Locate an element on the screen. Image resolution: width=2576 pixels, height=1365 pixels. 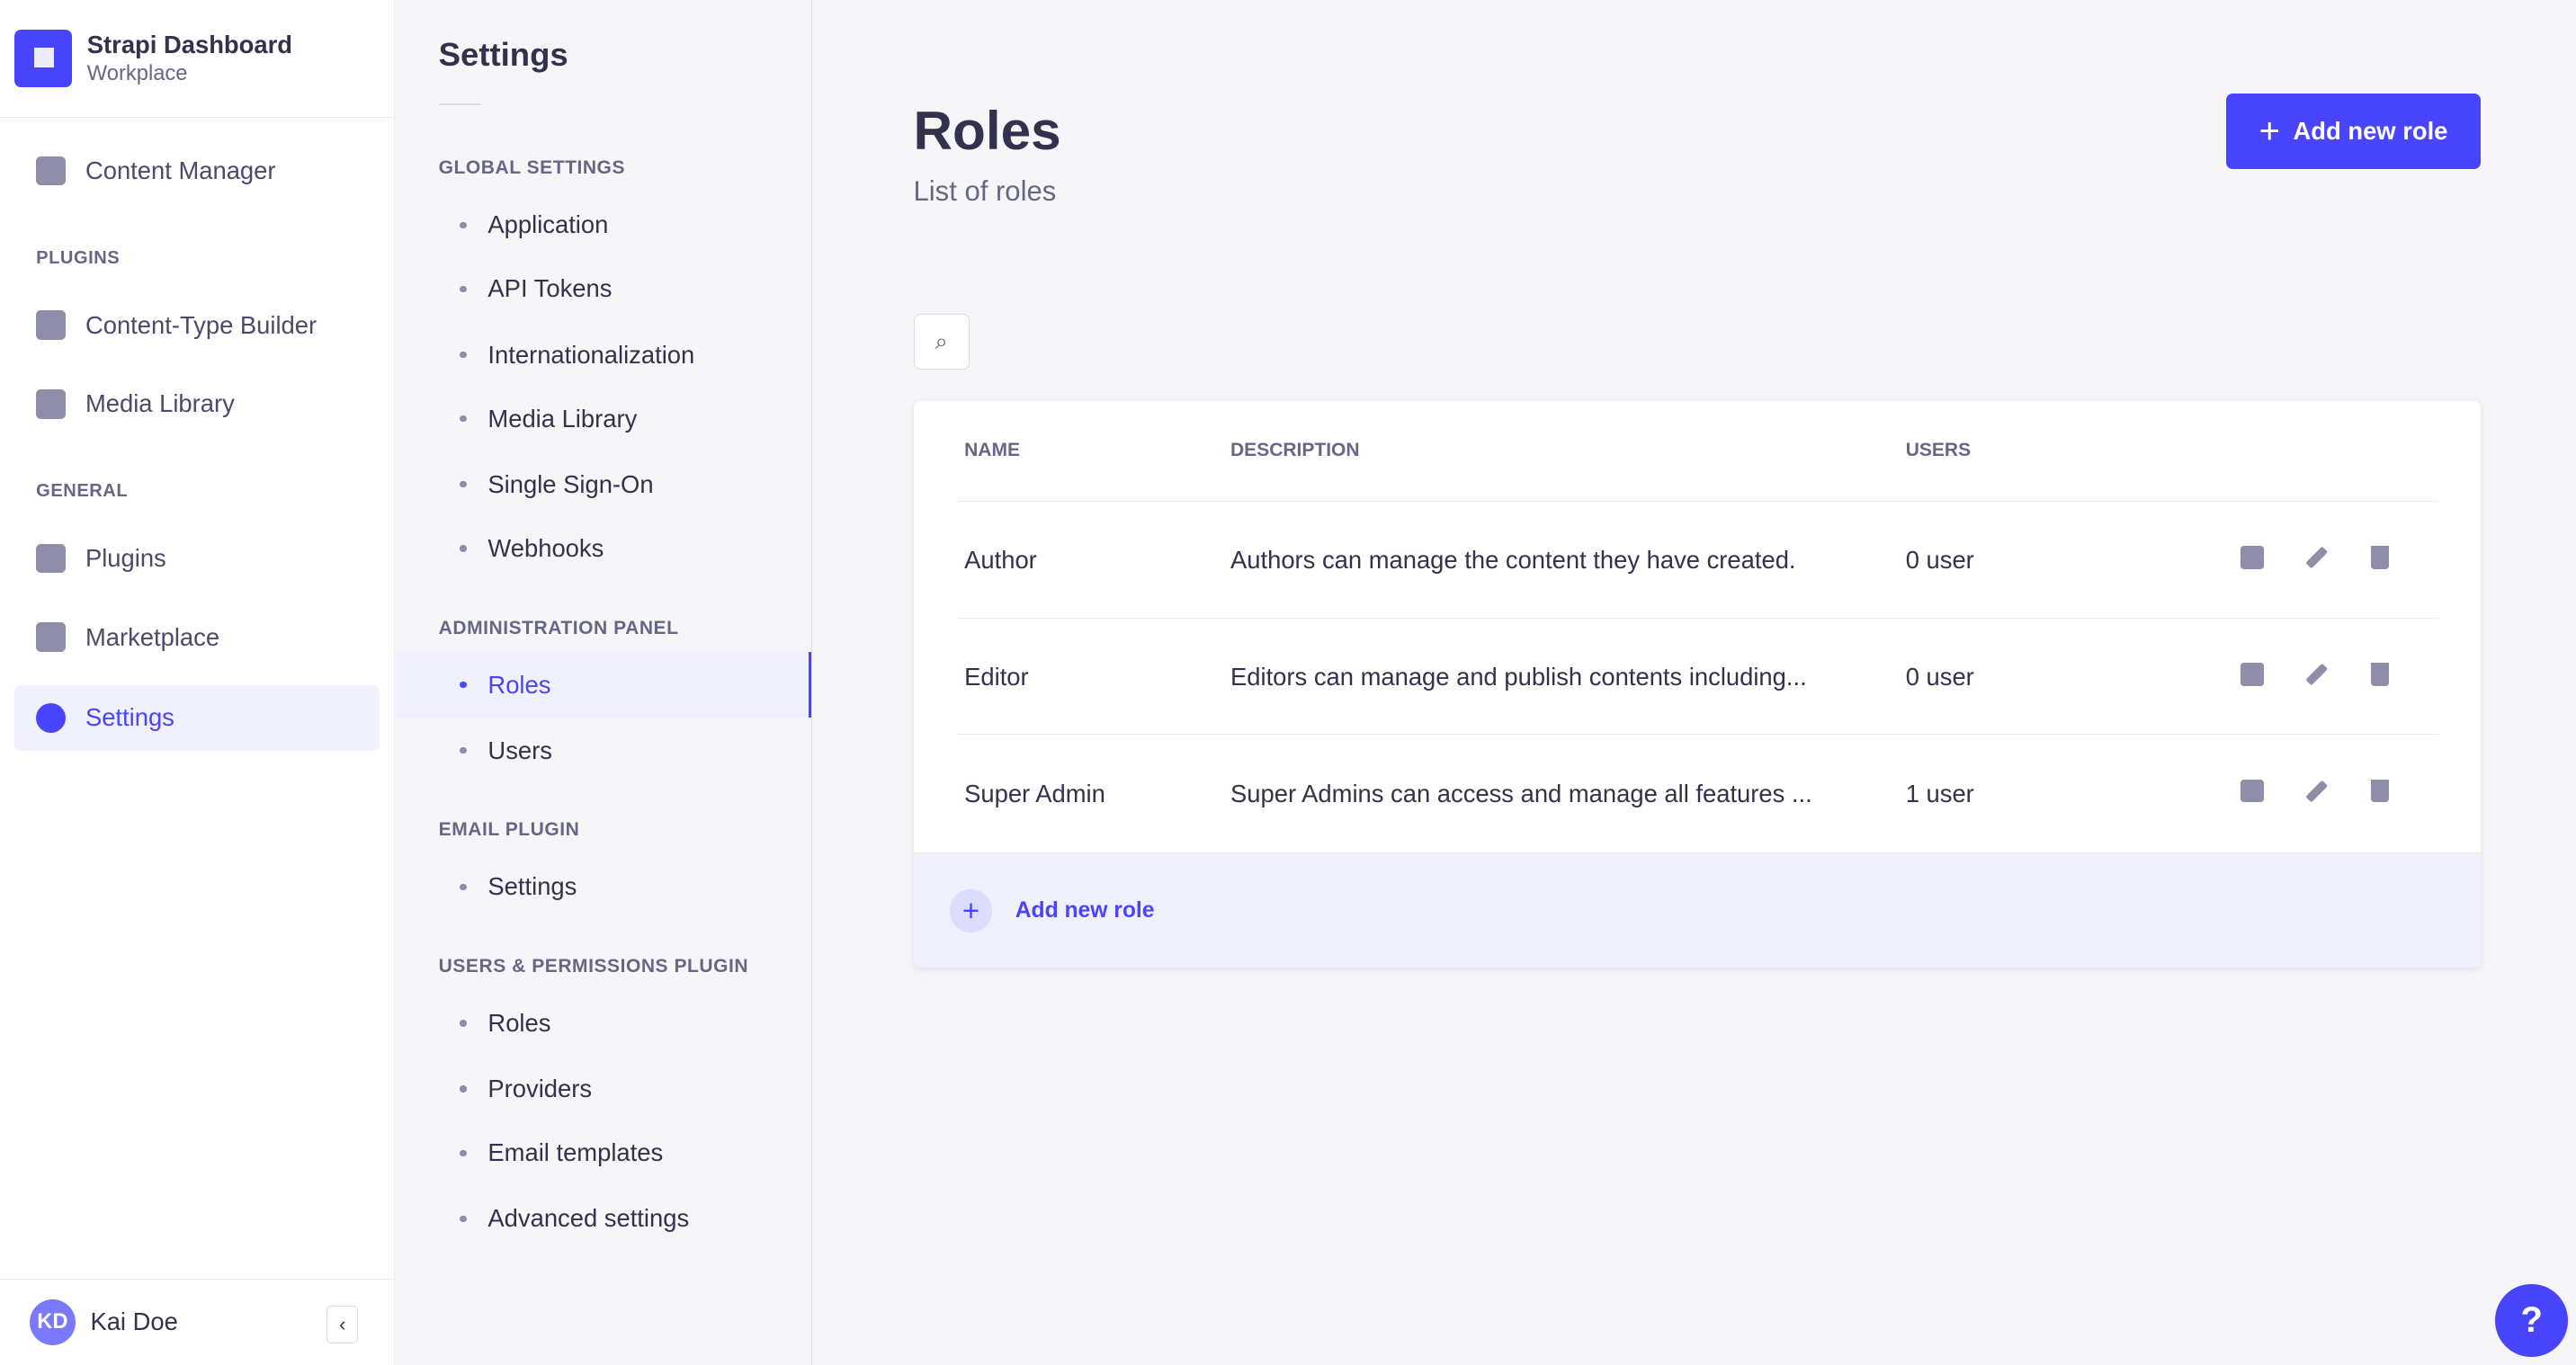
user-menu: KD Kai Doe ‹ is located at coordinates (197, 1321).